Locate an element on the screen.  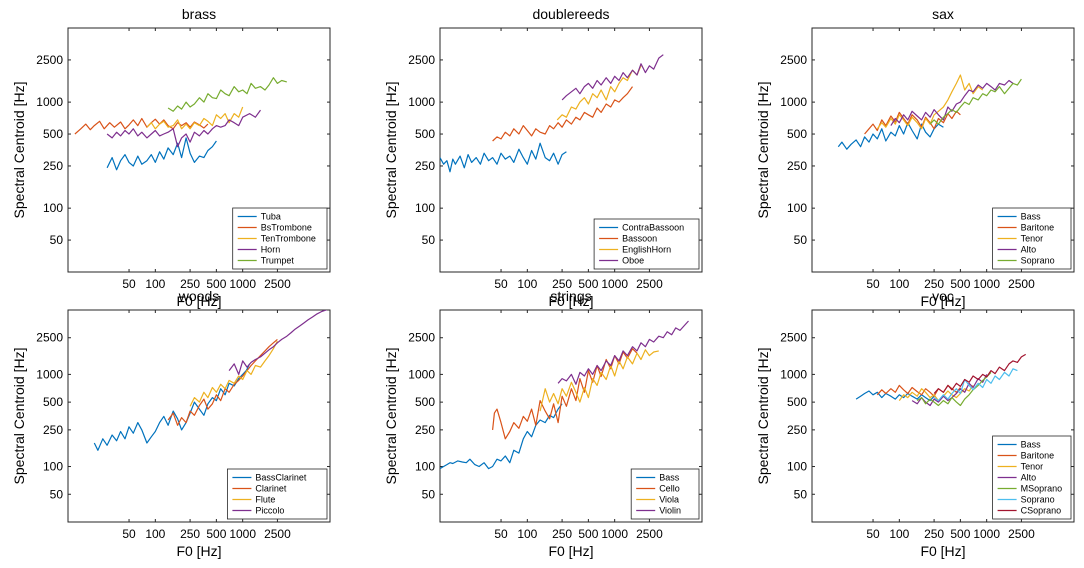
series-line-Tuba is located at coordinates (161, 154).